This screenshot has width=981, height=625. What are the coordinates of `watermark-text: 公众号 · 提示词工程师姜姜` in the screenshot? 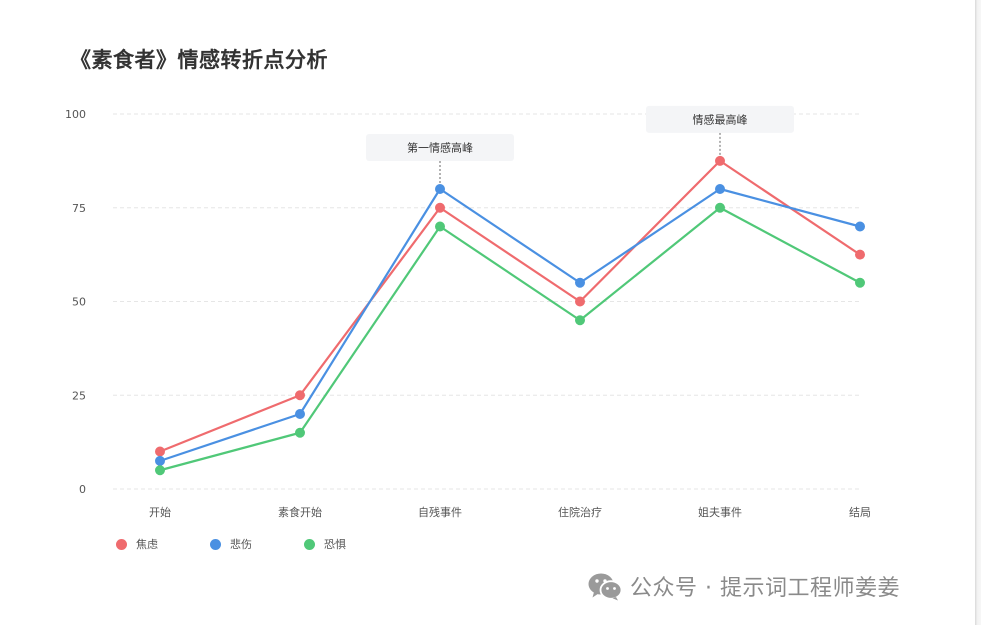 It's located at (765, 588).